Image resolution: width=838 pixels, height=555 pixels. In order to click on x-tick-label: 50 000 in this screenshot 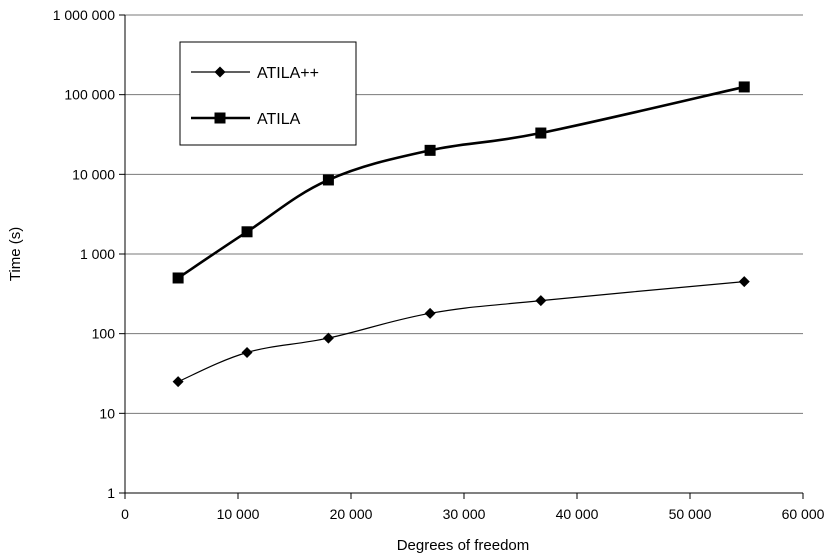, I will do `click(690, 514)`.